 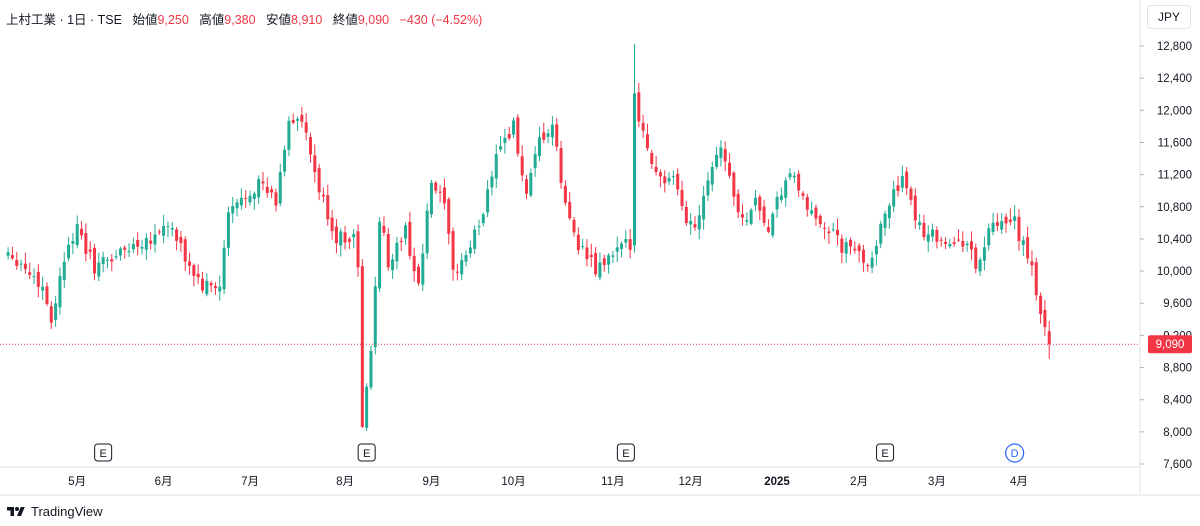 I want to click on currency-button: JPY, so click(x=1169, y=17).